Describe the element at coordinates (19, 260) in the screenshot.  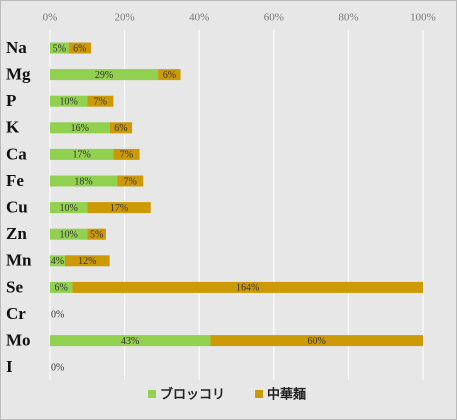
I see `category-label: Mn` at that location.